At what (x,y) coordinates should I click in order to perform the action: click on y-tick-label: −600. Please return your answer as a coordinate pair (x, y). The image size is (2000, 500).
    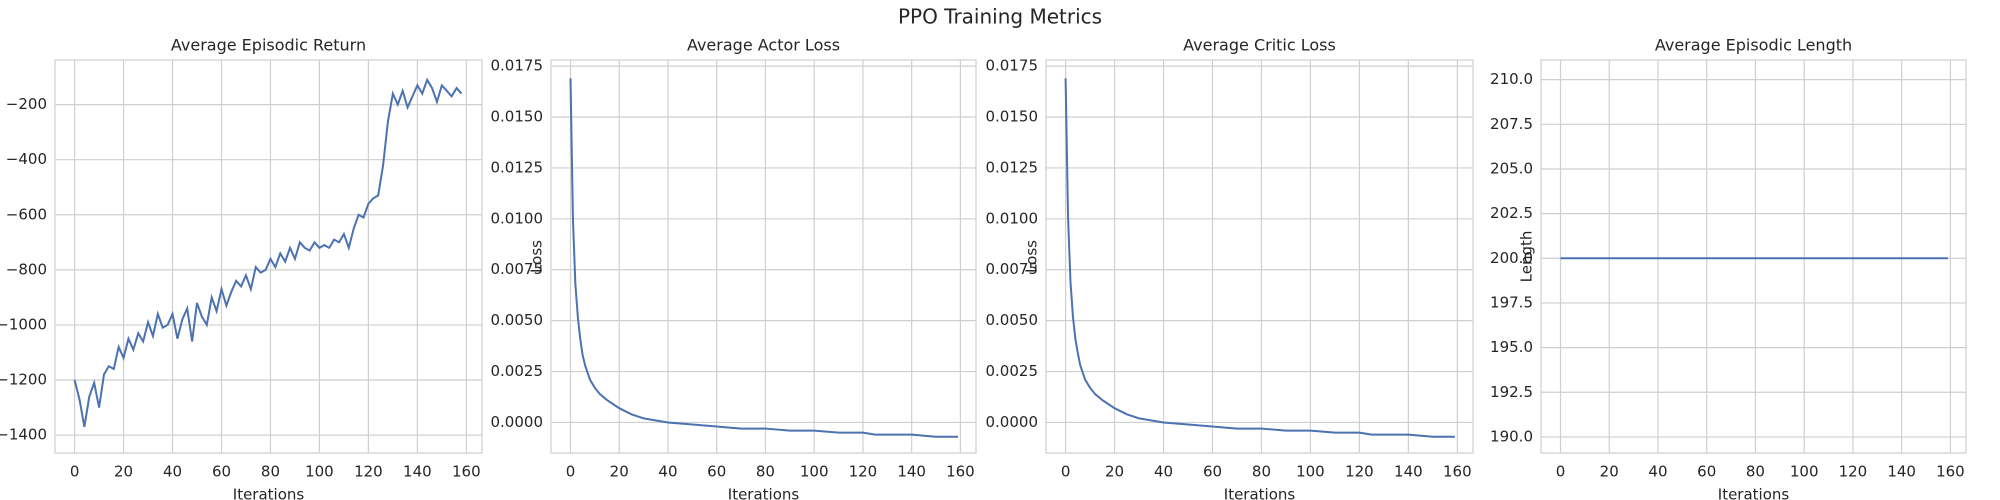
    Looking at the image, I should click on (26, 214).